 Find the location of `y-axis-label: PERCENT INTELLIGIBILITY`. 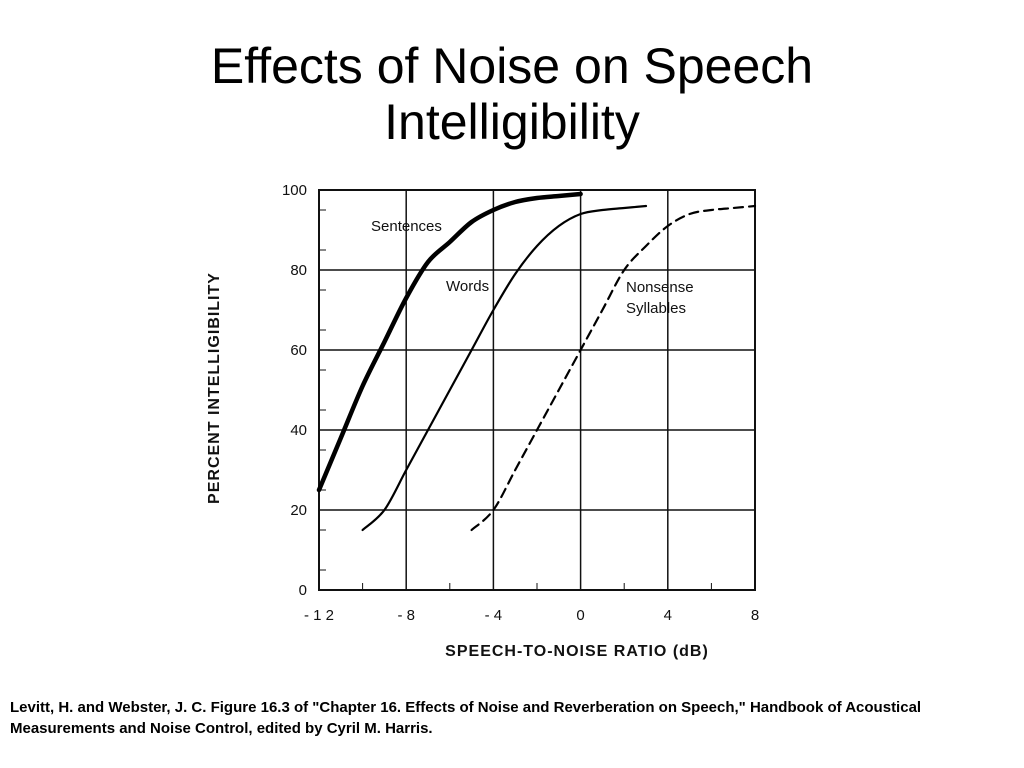

y-axis-label: PERCENT INTELLIGIBILITY is located at coordinates (214, 388).